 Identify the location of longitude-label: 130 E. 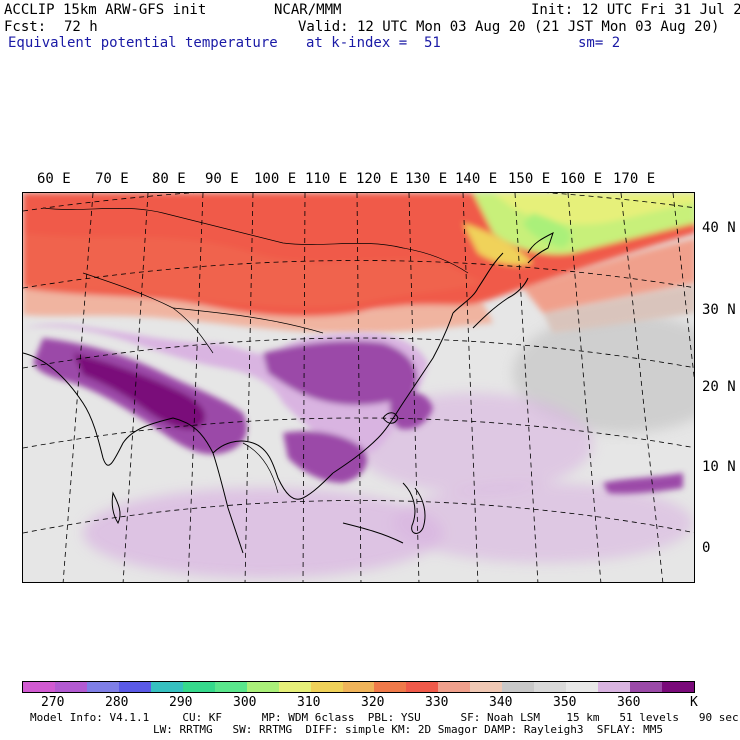
(426, 179).